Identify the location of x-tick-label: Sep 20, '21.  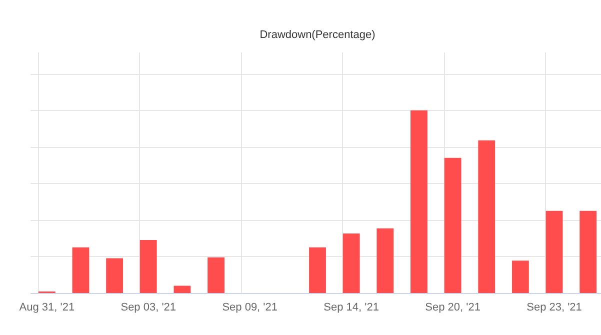
(452, 308).